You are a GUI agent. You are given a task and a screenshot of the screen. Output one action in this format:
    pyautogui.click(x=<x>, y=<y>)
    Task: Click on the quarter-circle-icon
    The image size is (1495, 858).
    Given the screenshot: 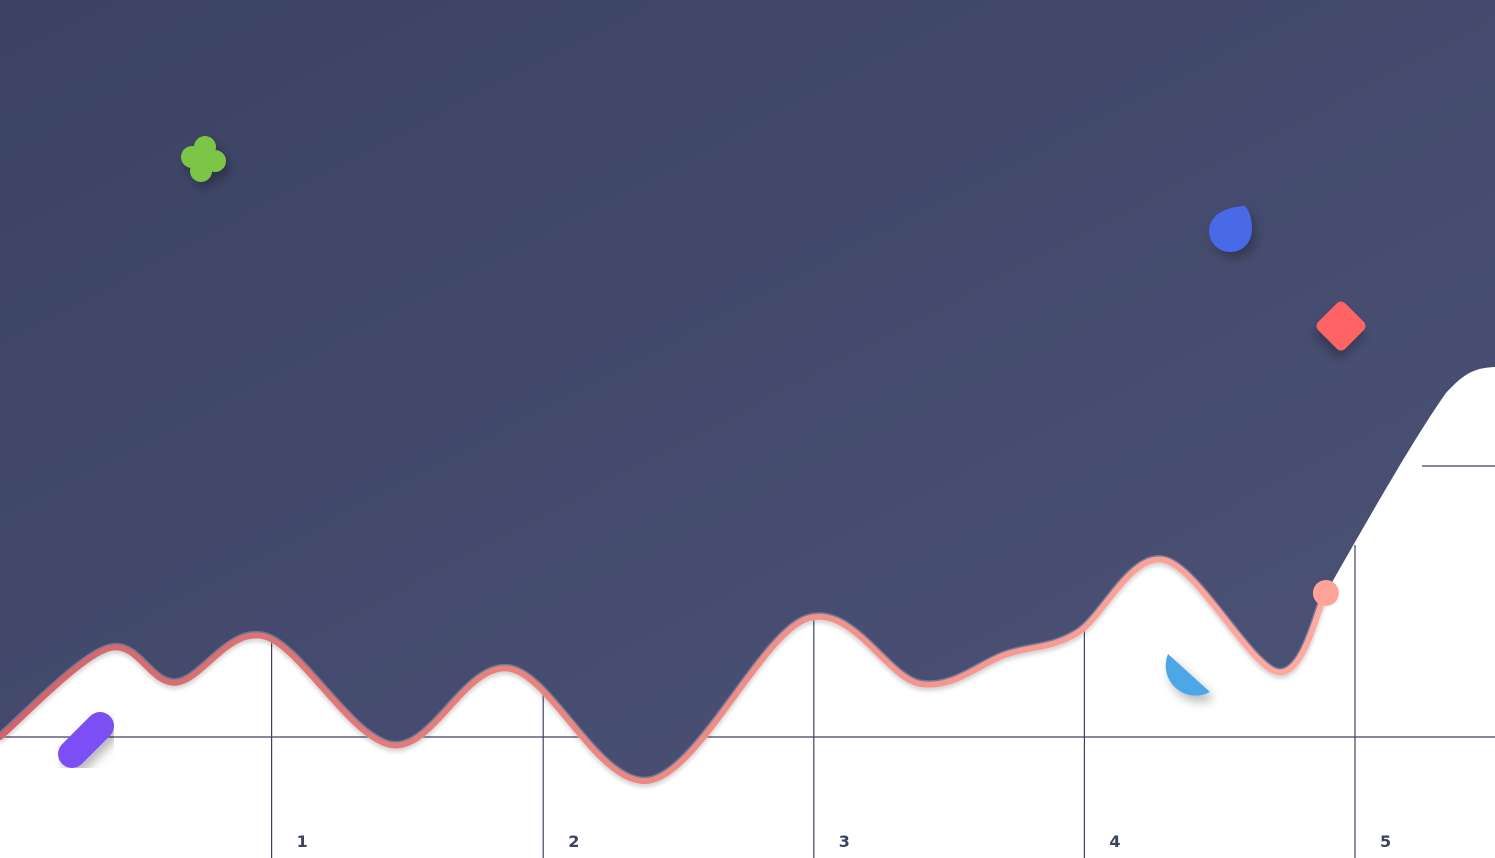 What is the action you would take?
    pyautogui.click(x=1187, y=675)
    